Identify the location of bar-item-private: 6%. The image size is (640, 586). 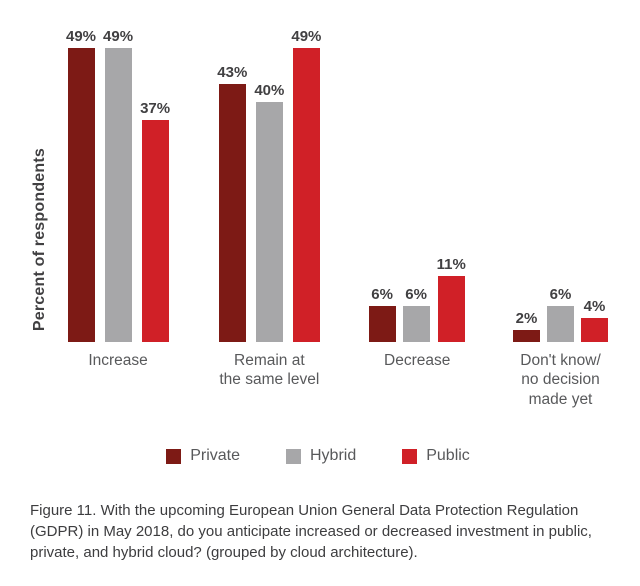
(382, 314).